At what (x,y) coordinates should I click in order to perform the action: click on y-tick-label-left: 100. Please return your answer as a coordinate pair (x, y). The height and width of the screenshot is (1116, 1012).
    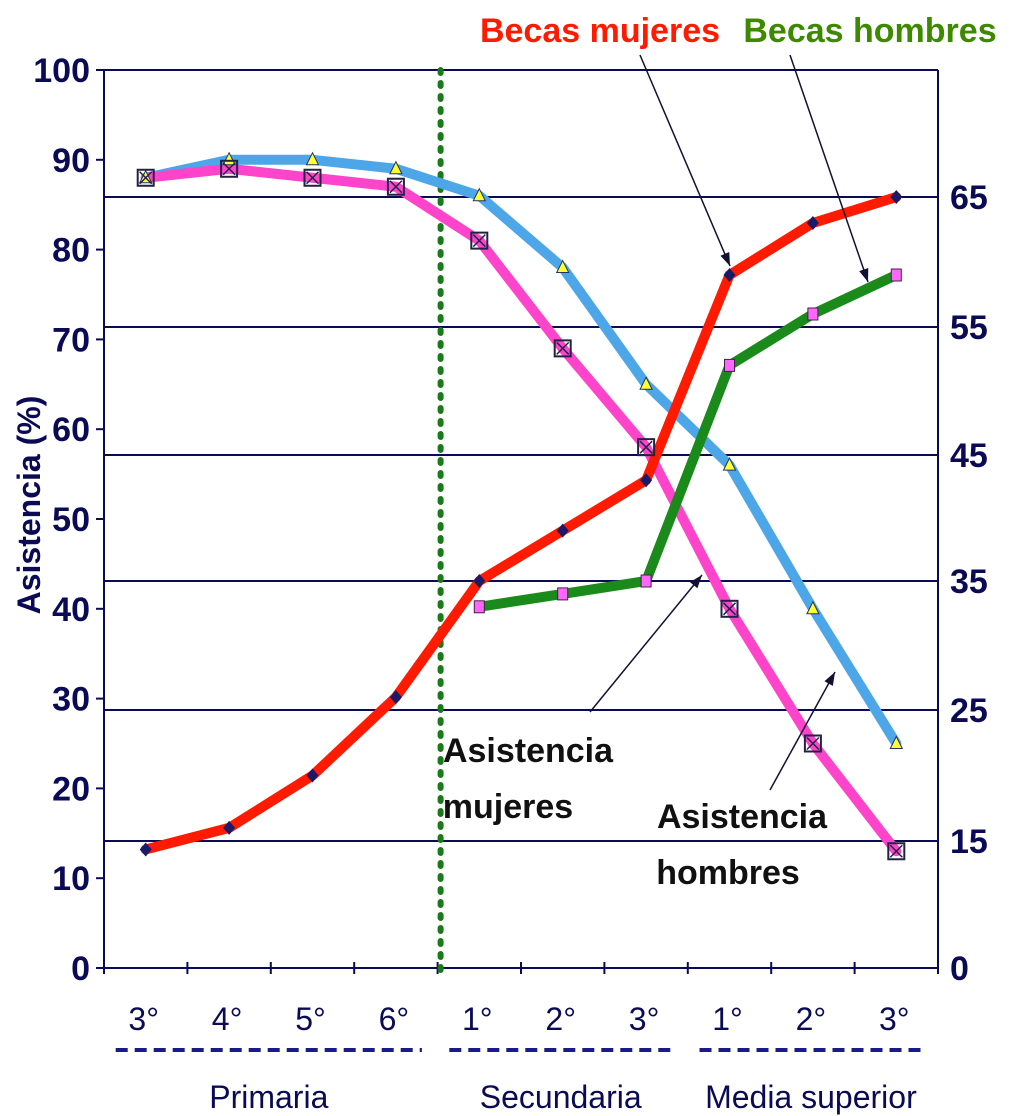
    Looking at the image, I should click on (61, 71).